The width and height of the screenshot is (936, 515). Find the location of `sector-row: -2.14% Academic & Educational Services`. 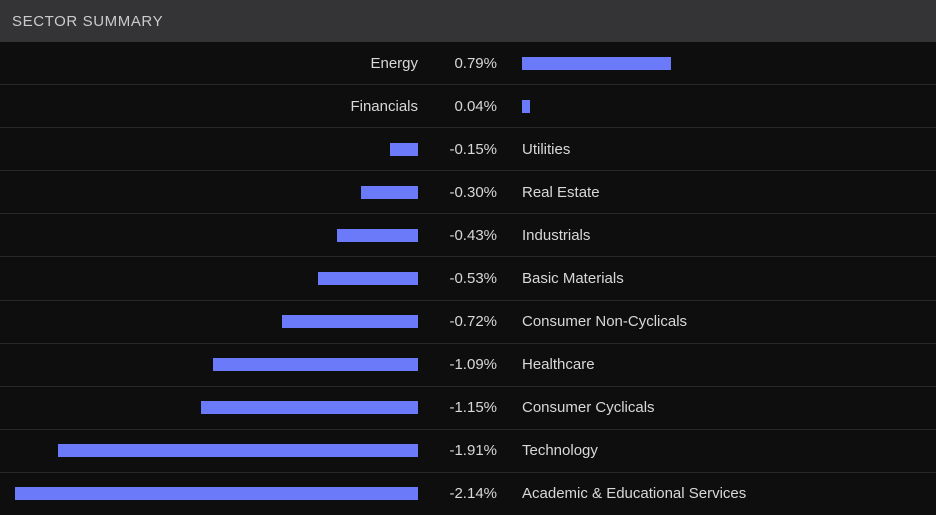

sector-row: -2.14% Academic & Educational Services is located at coordinates (468, 493).